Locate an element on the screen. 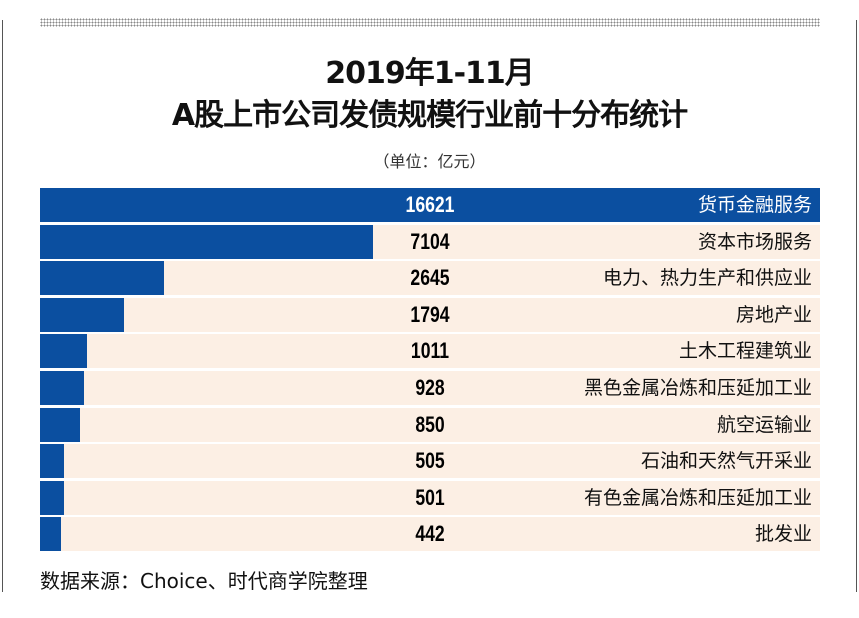 This screenshot has height=618, width=859. category-label: 批发业 is located at coordinates (783, 534).